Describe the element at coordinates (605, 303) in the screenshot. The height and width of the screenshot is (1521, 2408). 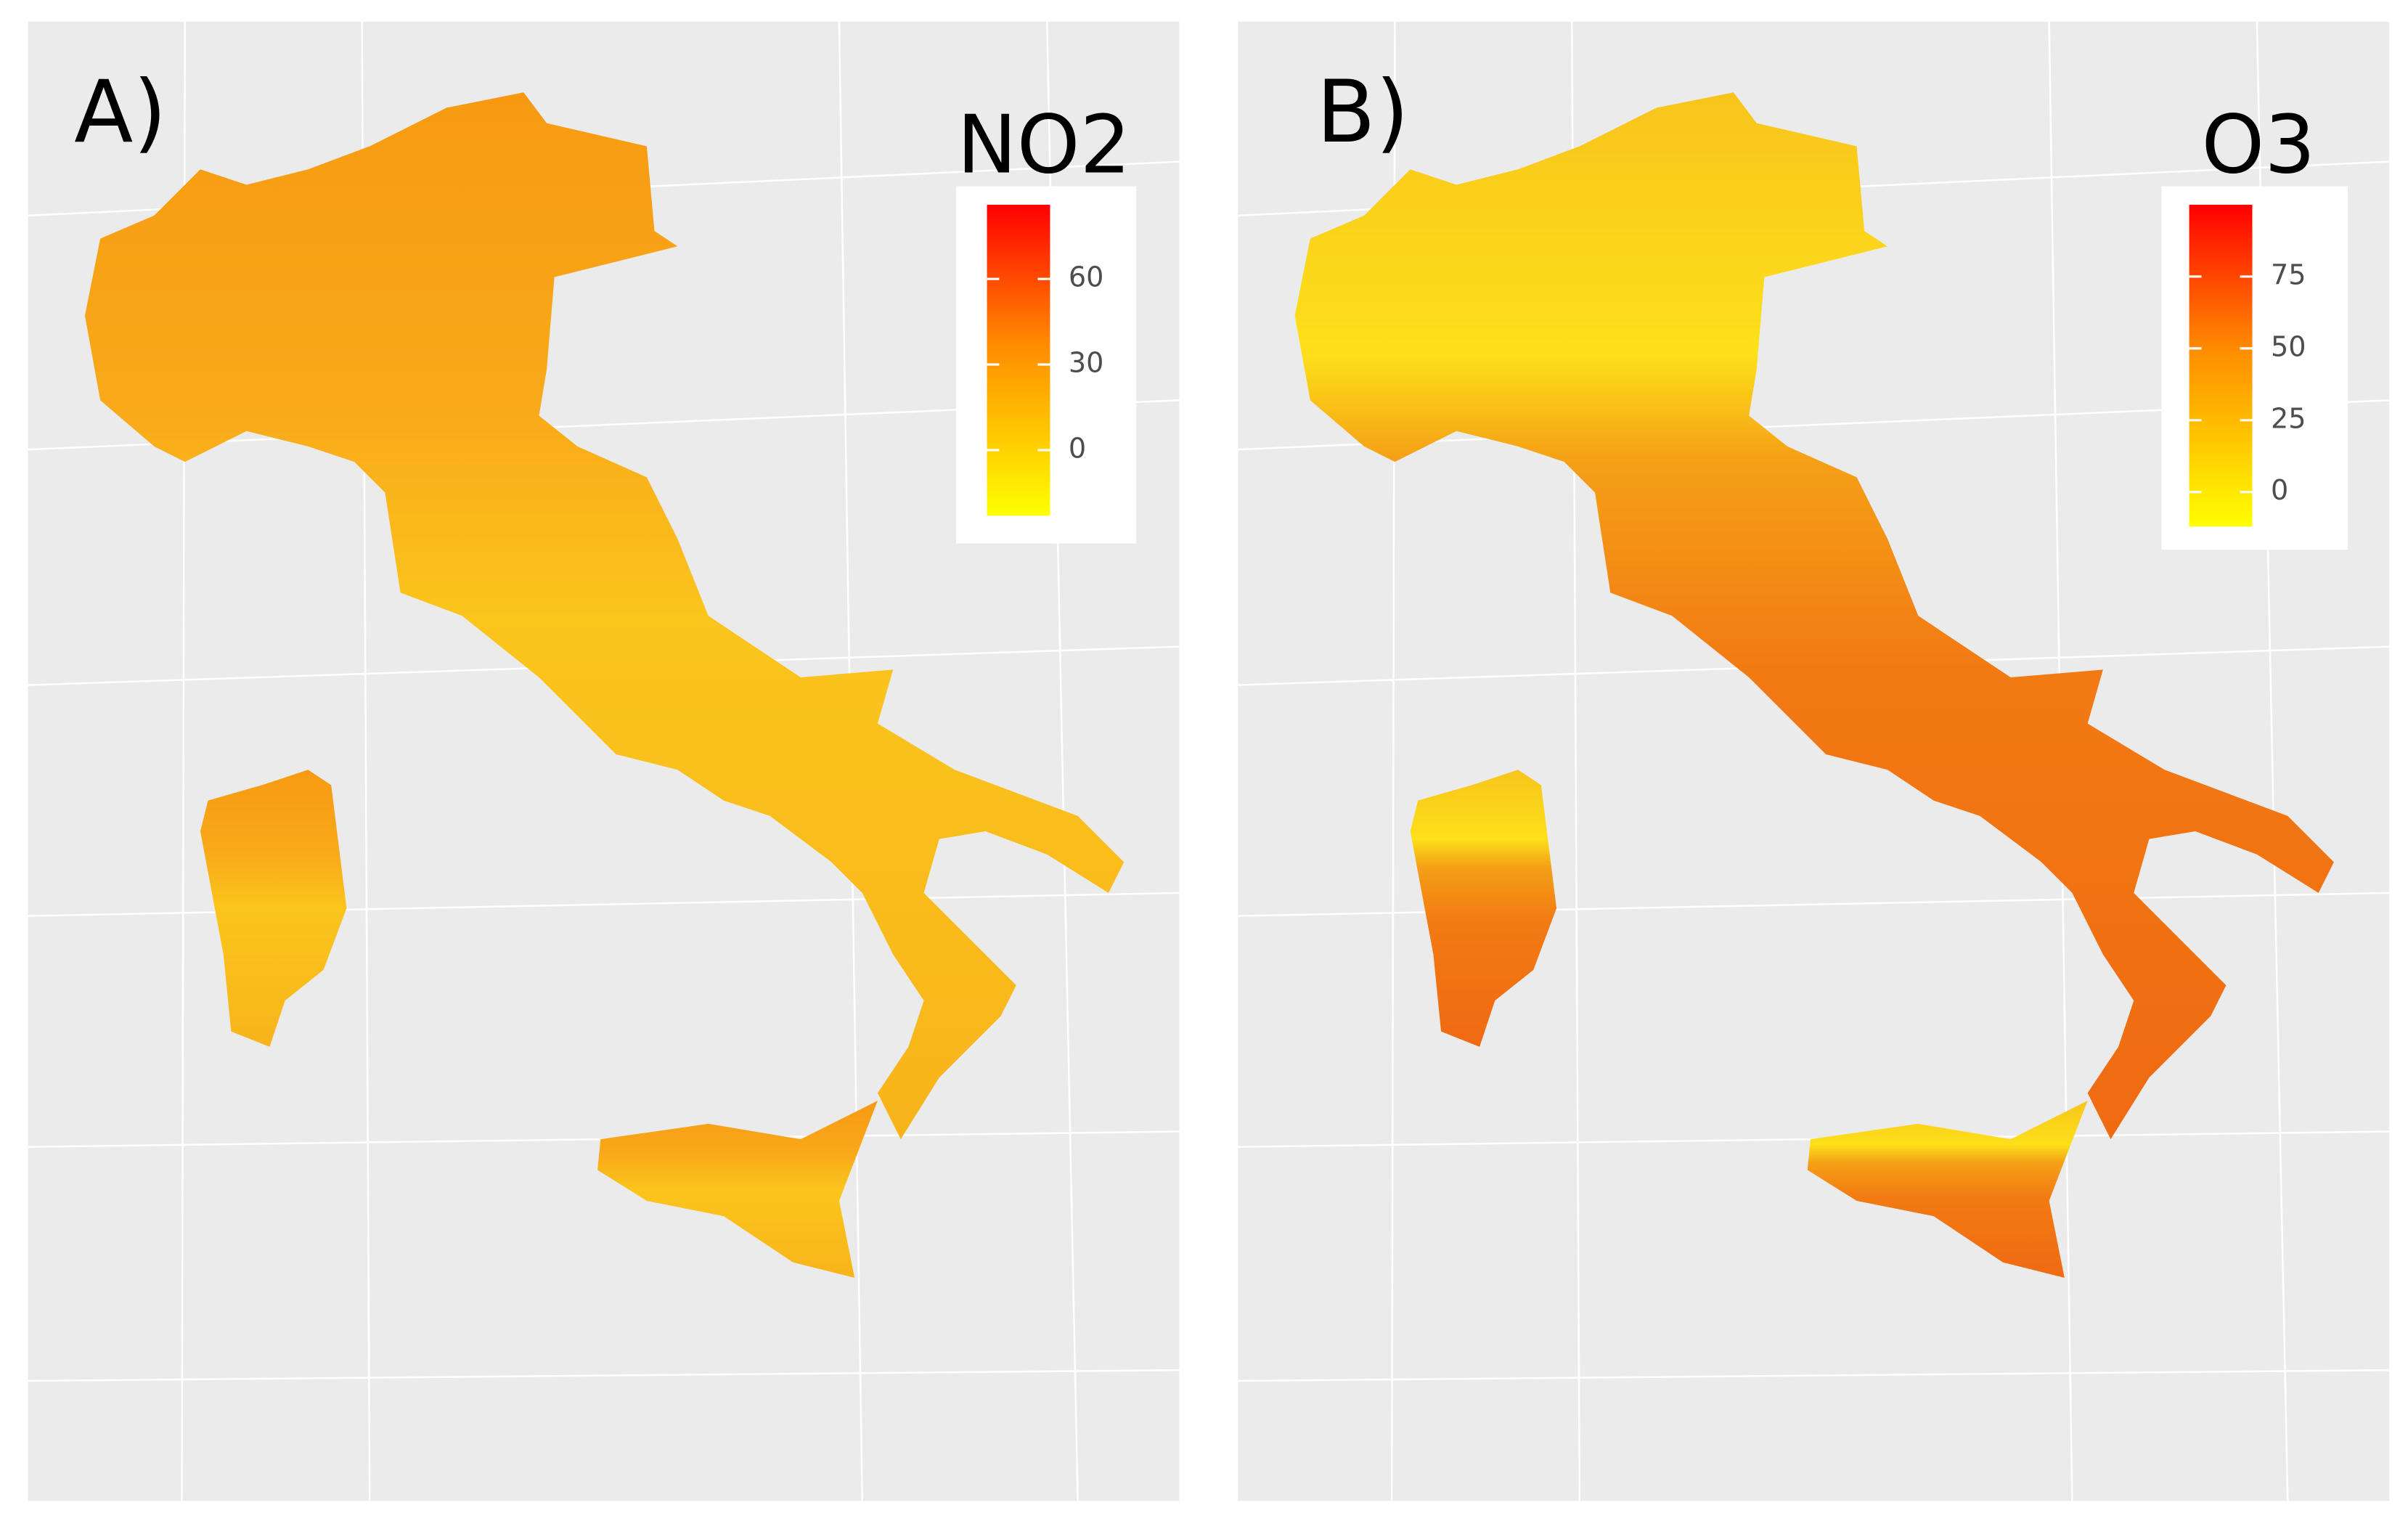
I see `panel-overlay: A) NO2 0 30 60` at that location.